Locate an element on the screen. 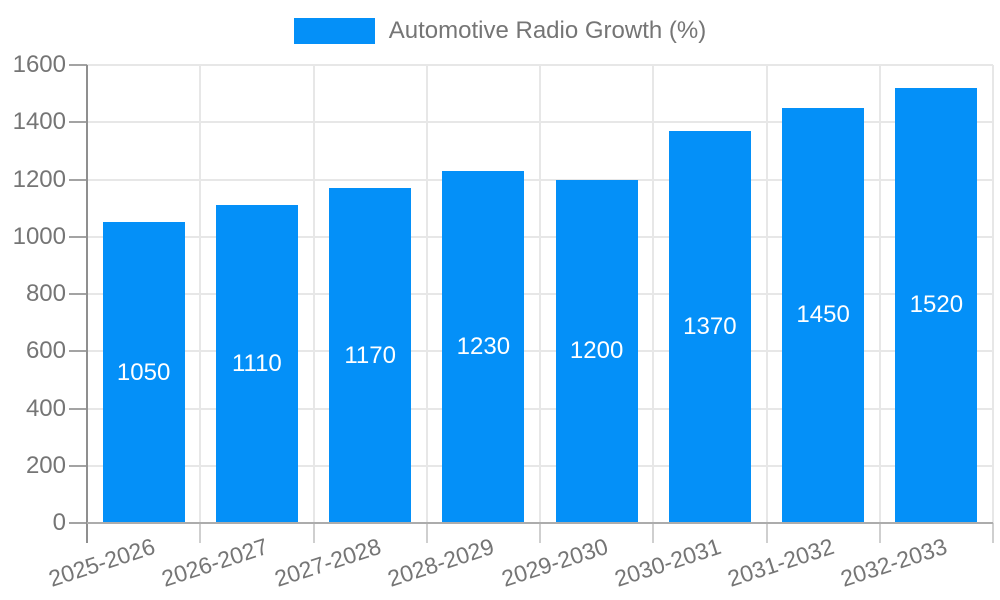 The height and width of the screenshot is (600, 1000). bar-2030-2031 is located at coordinates (709, 326).